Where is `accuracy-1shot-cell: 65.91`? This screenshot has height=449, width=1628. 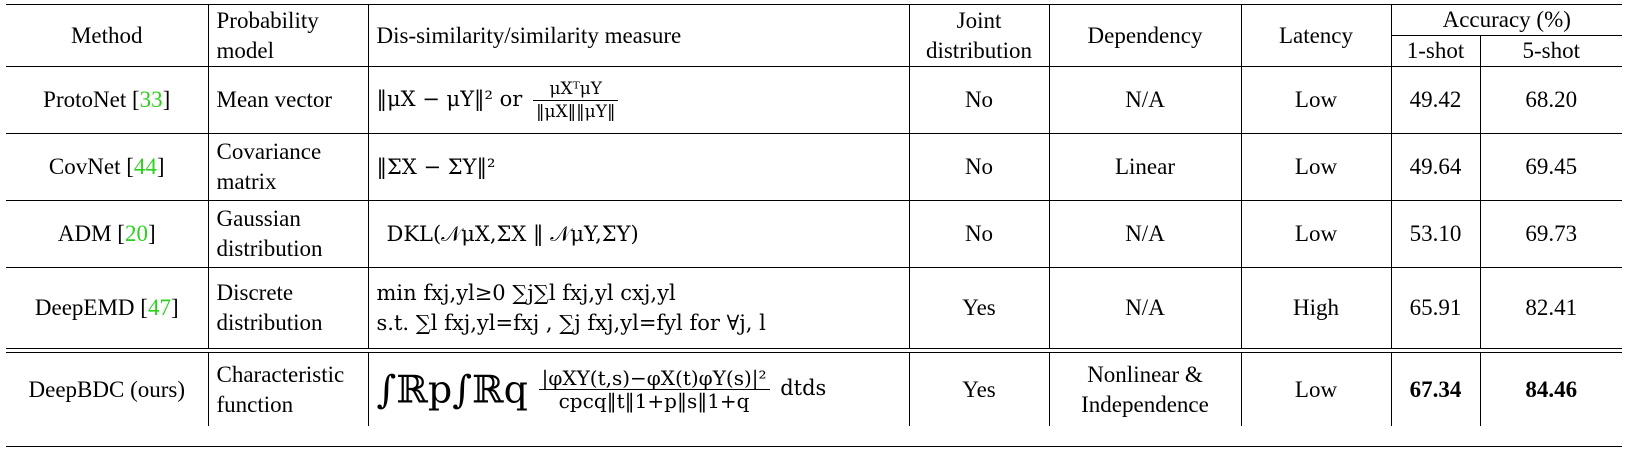
accuracy-1shot-cell: 65.91 is located at coordinates (1436, 308).